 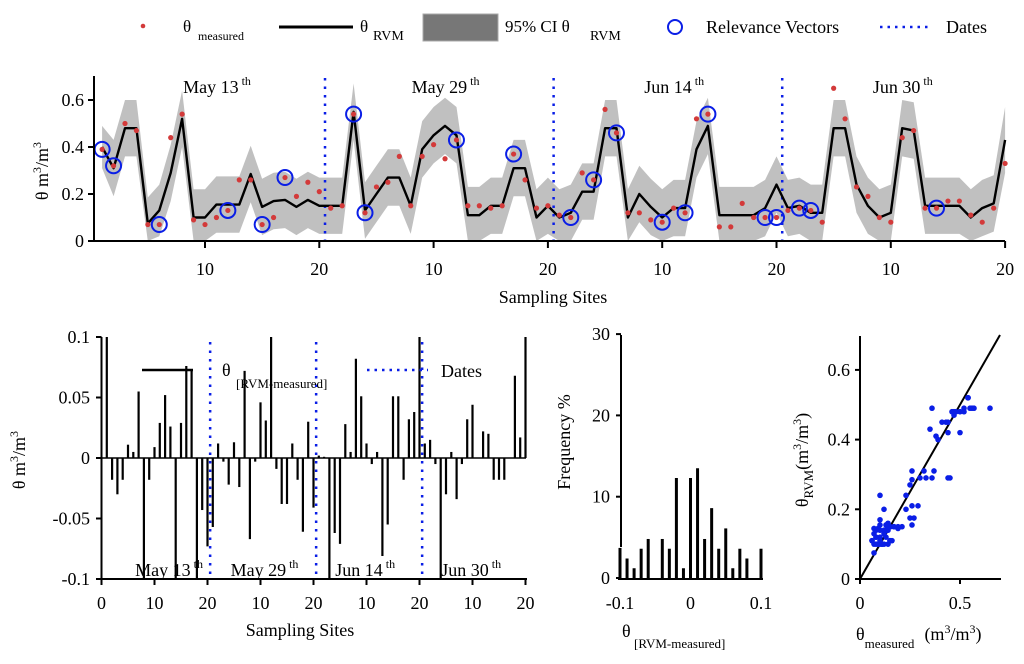 What do you see at coordinates (76, 579) in the screenshot?
I see `residuals-ytick-label: -0.1` at bounding box center [76, 579].